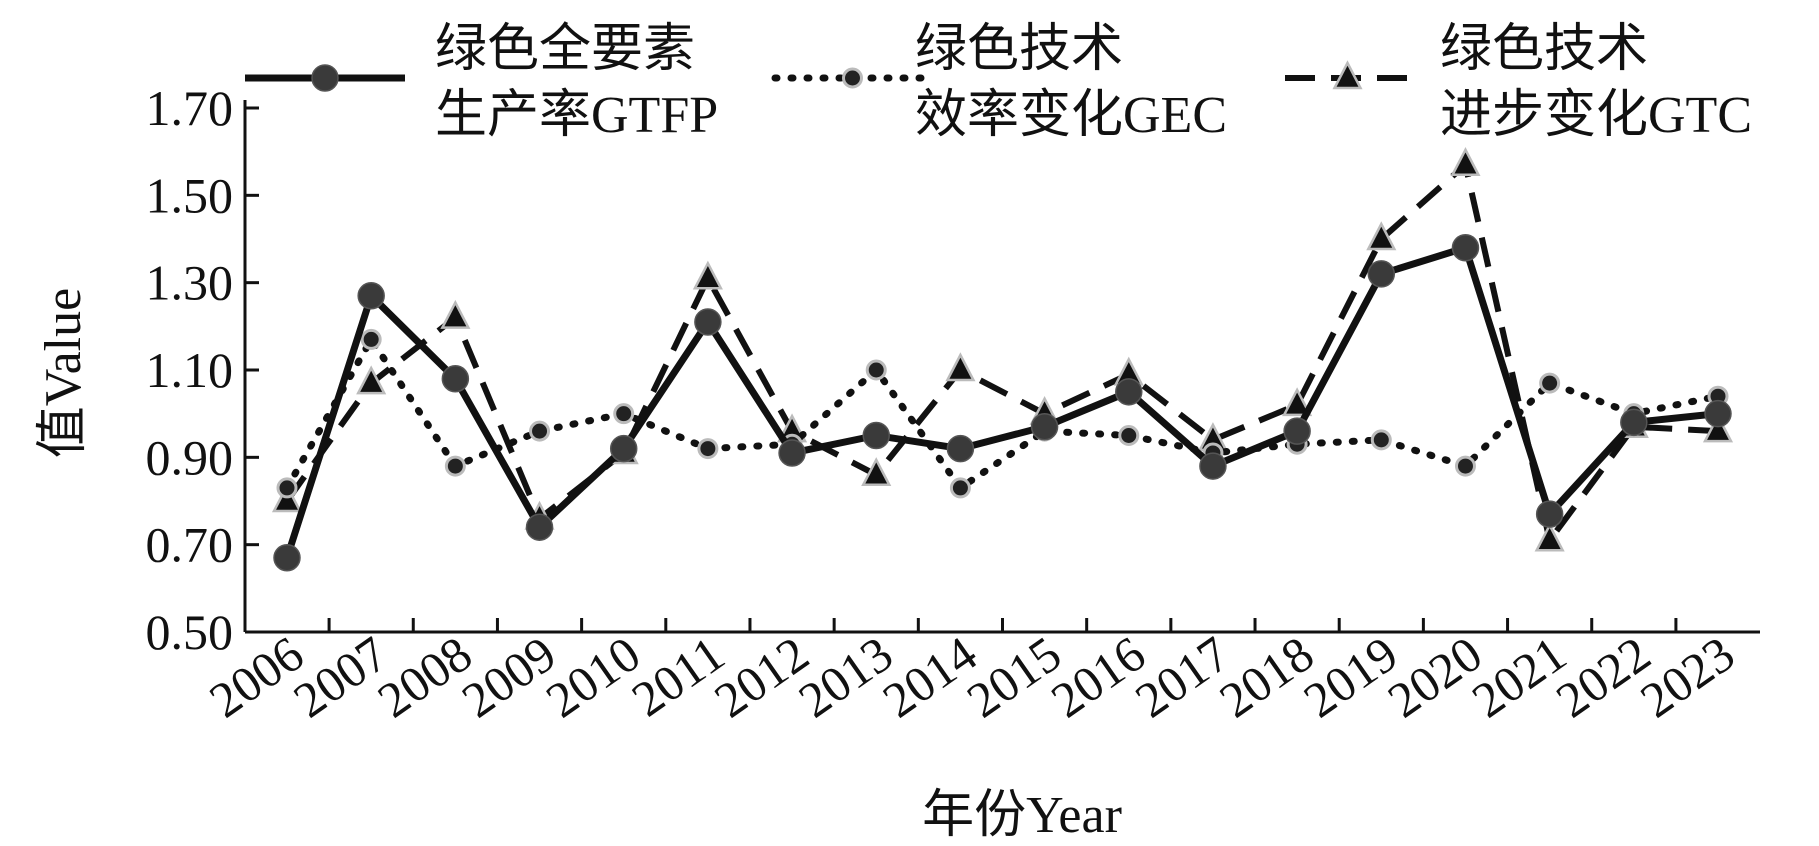  Describe the element at coordinates (190, 632) in the screenshot. I see `y-tick-label: 0.50` at that location.